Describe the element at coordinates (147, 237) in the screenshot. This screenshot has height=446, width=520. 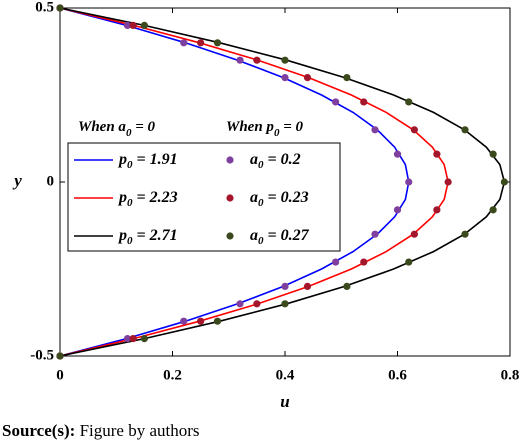
I see `legend-label: p0 = 2.71` at that location.